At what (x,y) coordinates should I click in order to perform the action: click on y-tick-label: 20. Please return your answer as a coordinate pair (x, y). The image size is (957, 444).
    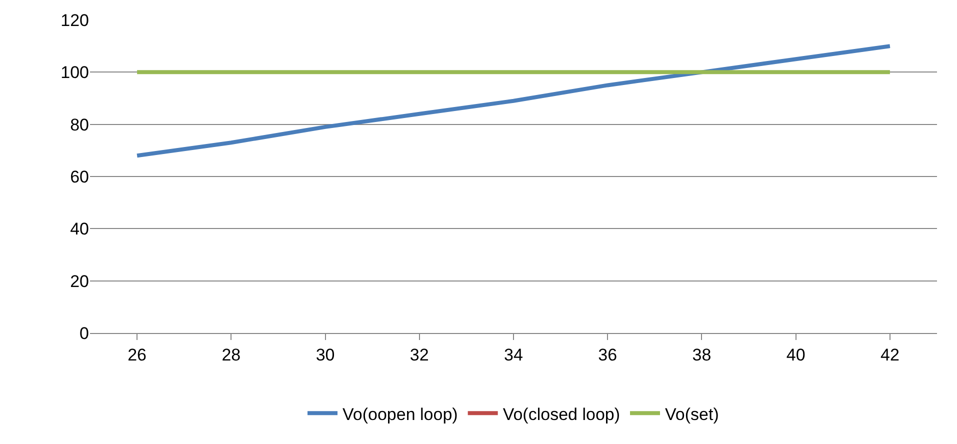
    Looking at the image, I should click on (79, 281).